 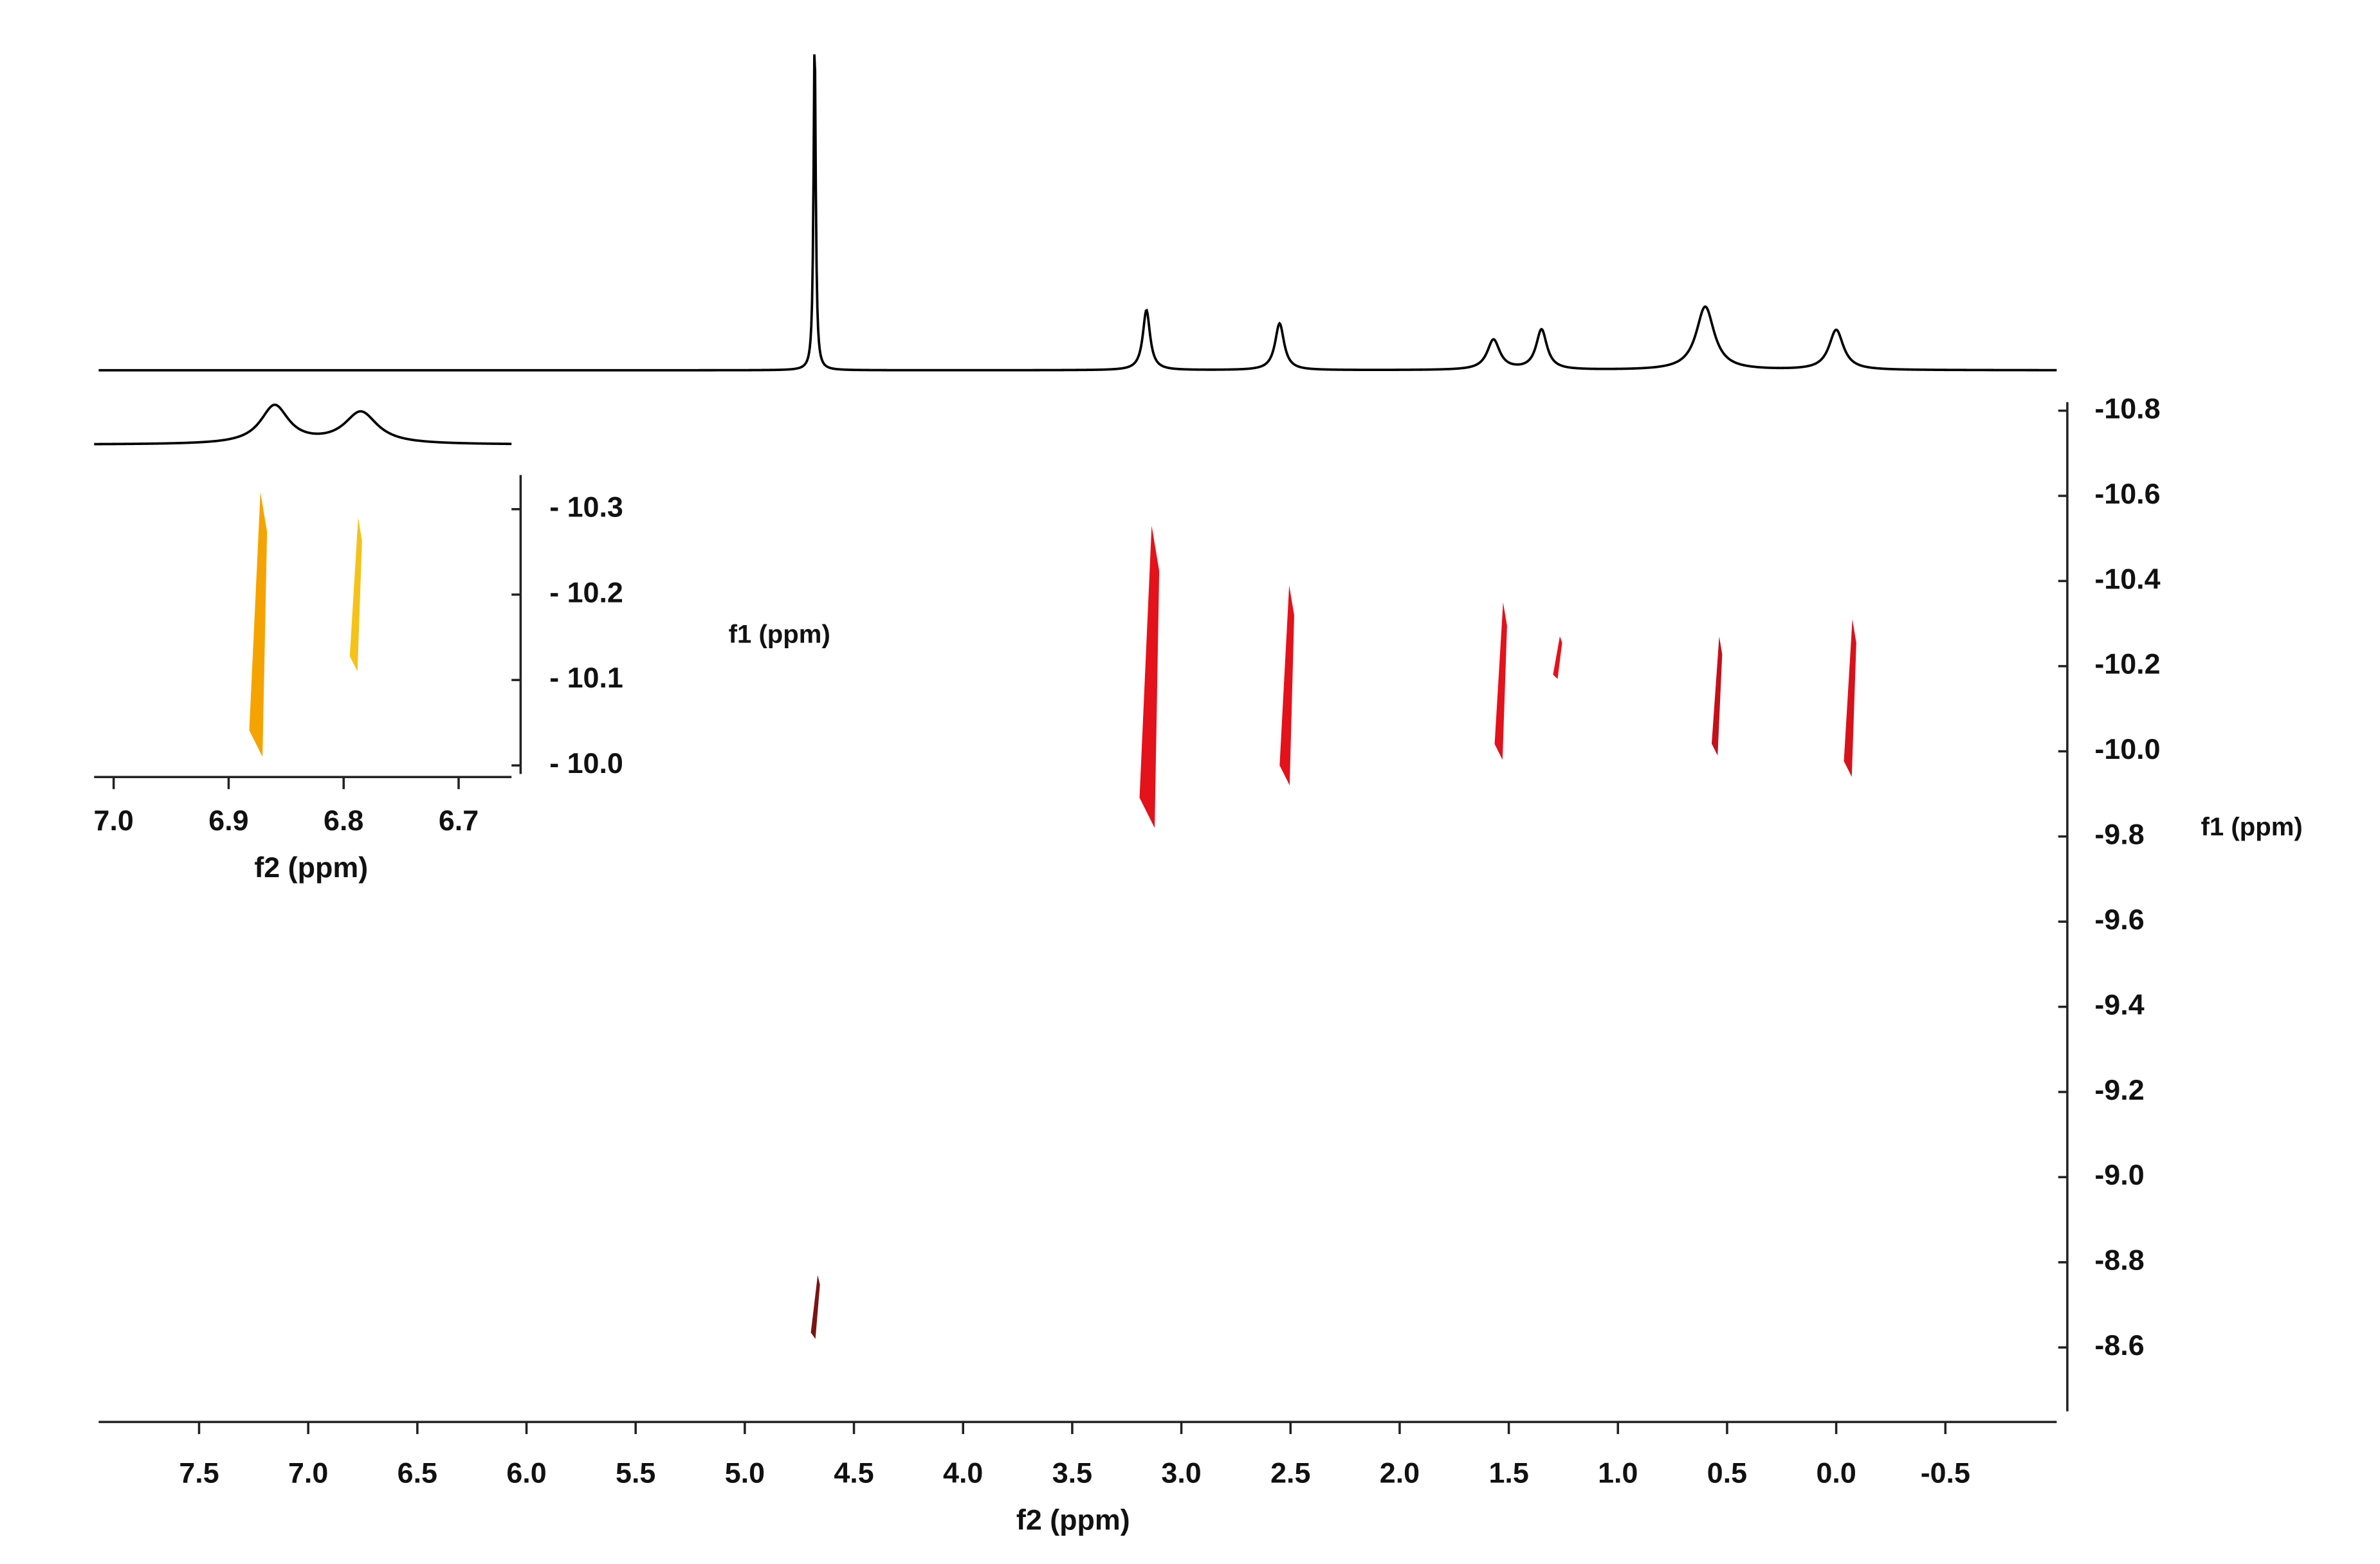 I want to click on y-tick-label: - 10.1, so click(x=586, y=677).